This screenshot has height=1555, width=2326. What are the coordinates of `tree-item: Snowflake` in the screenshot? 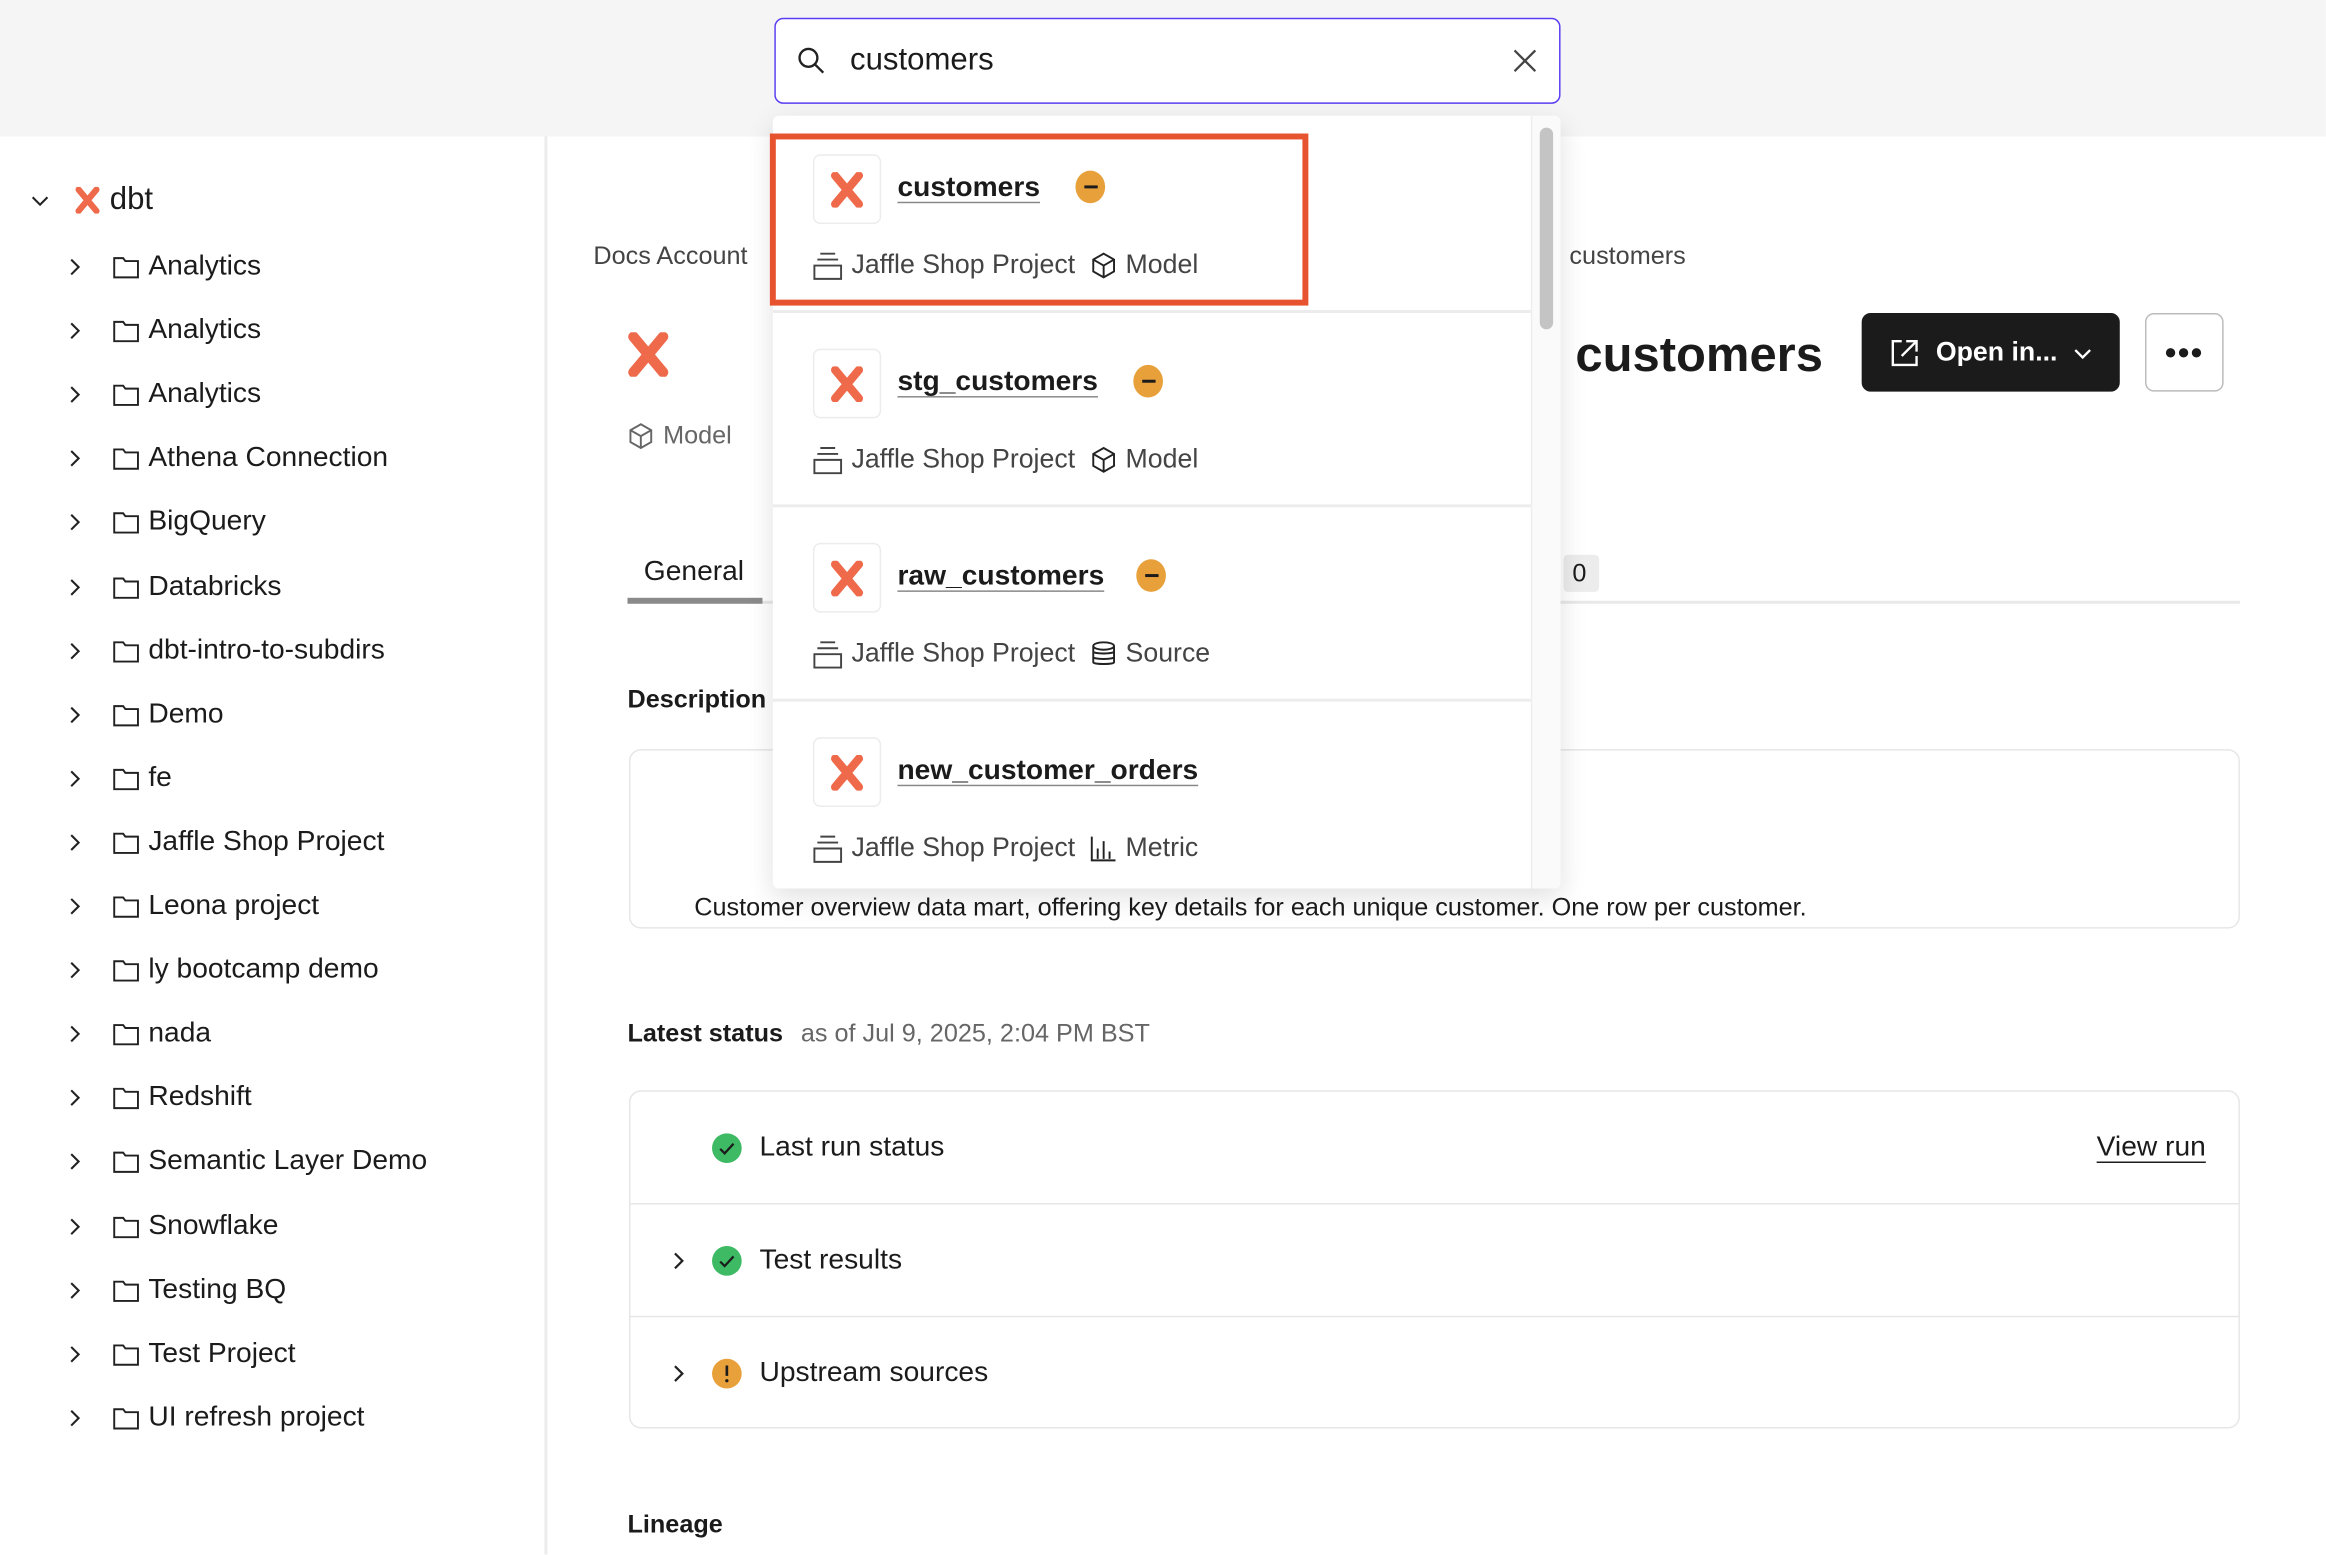 It's located at (173, 1226).